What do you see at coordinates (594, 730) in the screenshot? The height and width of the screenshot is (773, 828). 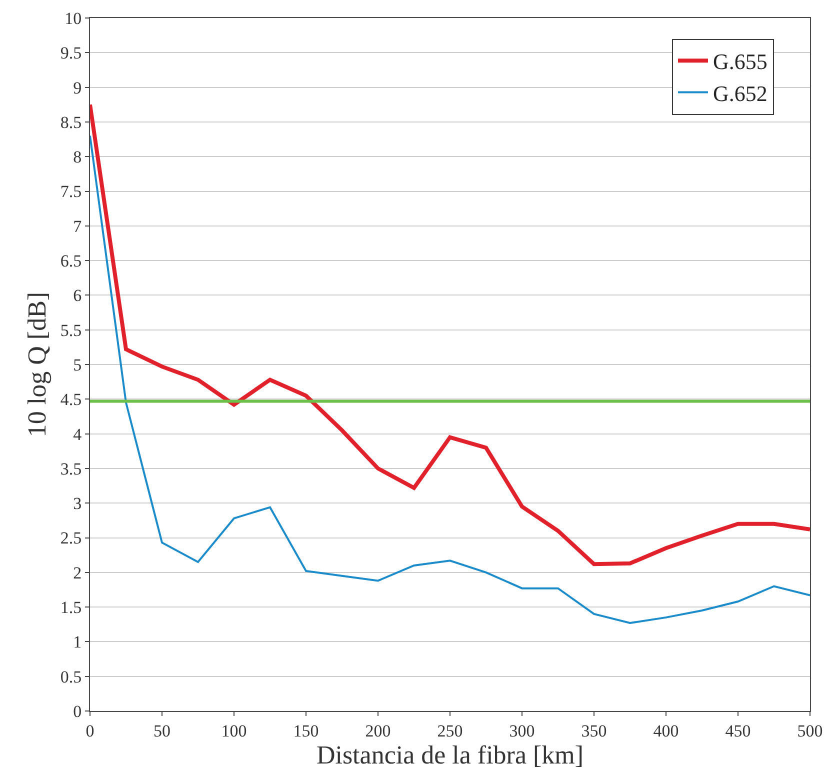 I see `x-tick-label: 350` at bounding box center [594, 730].